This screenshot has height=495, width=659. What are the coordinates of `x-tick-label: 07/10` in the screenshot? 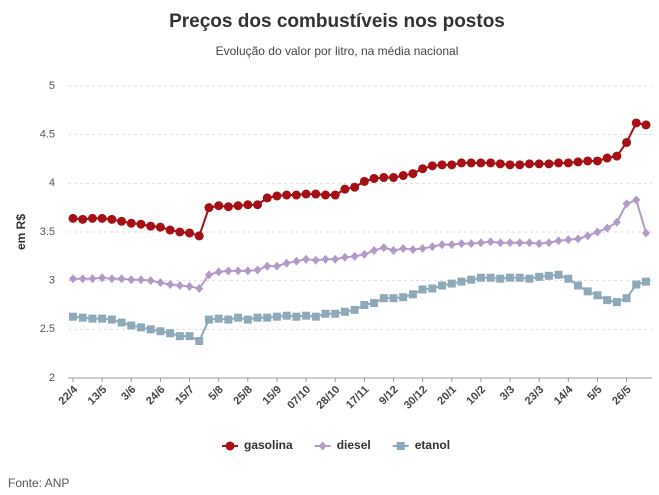 It's located at (299, 398).